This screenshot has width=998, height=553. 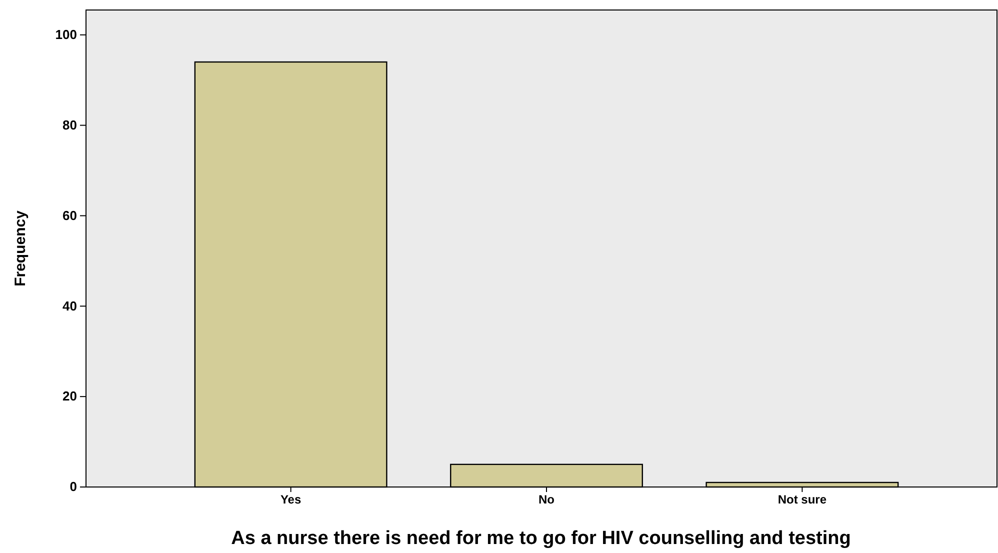 I want to click on y-tick-label: 0, so click(x=73, y=486).